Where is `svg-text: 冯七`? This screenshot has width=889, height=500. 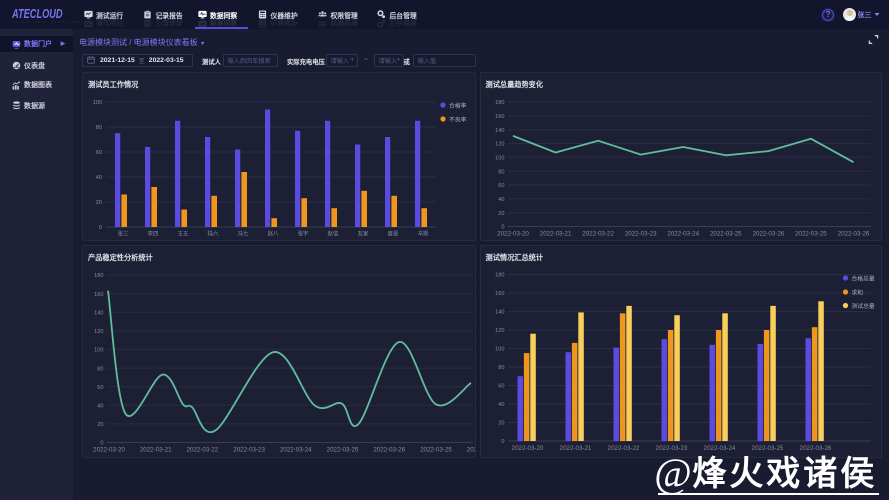
svg-text: 冯七 is located at coordinates (243, 234).